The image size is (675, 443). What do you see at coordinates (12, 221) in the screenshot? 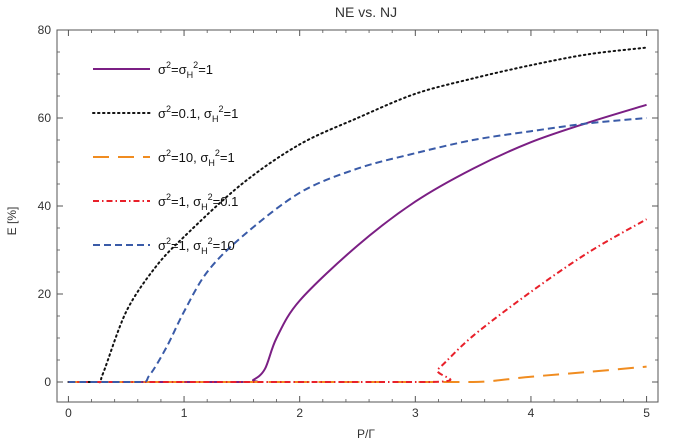
I see `y-axis-label: E [%]` at bounding box center [12, 221].